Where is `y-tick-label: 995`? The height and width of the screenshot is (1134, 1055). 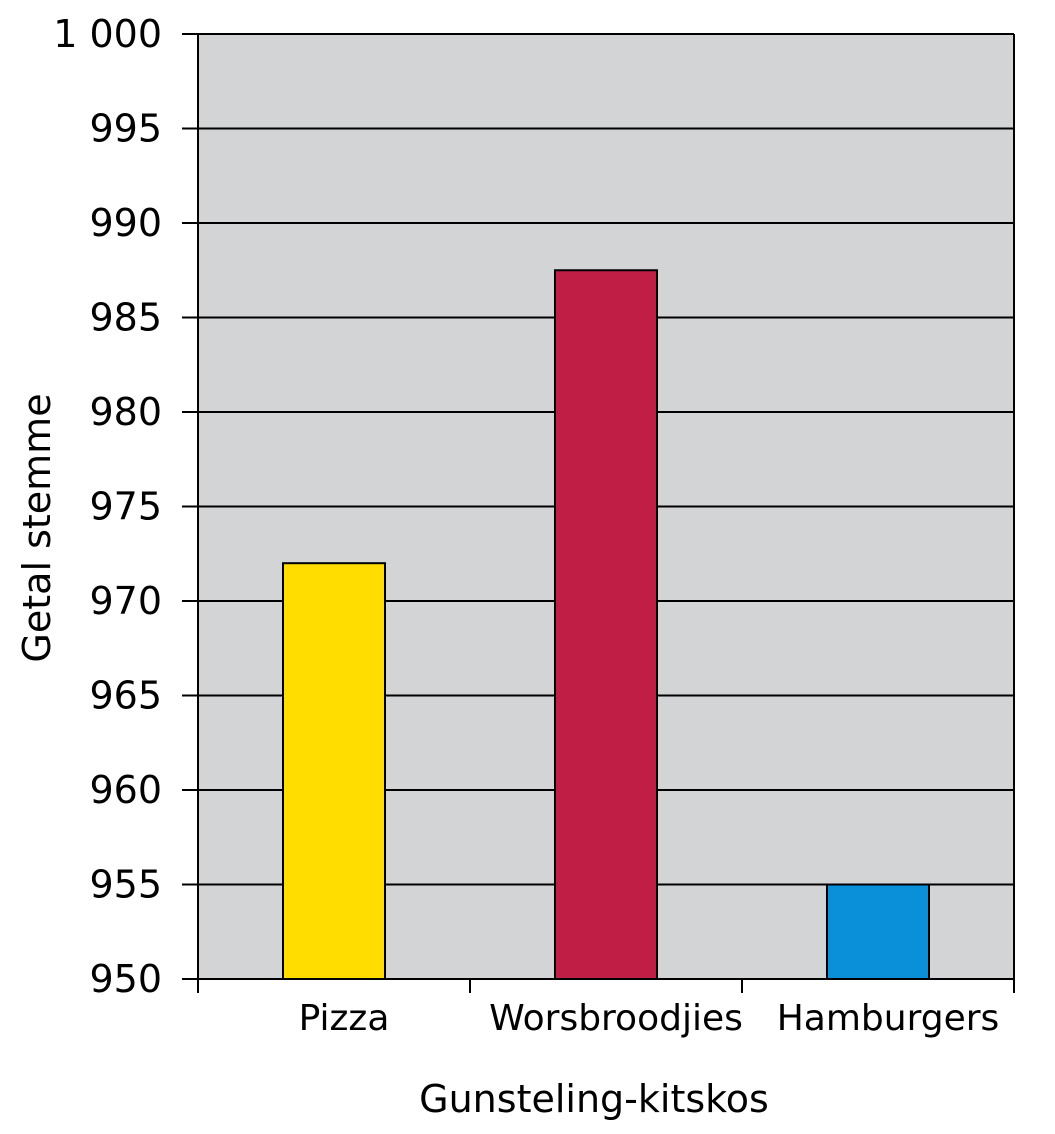 y-tick-label: 995 is located at coordinates (125, 129).